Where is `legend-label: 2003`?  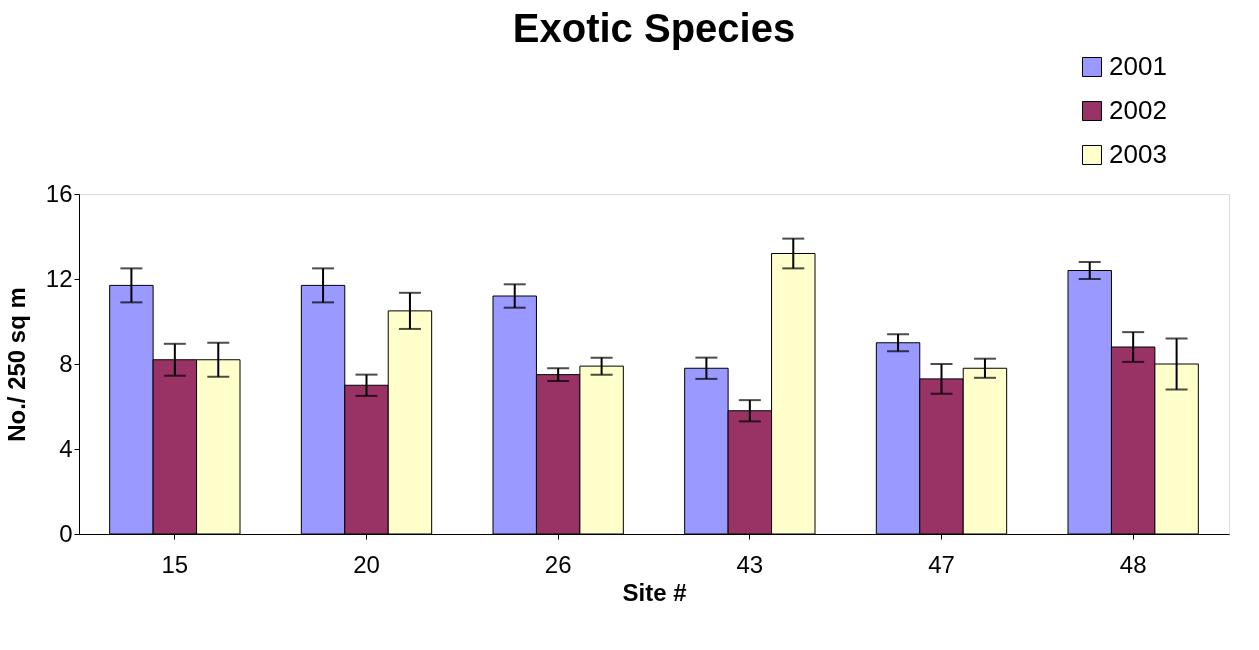
legend-label: 2003 is located at coordinates (1138, 154).